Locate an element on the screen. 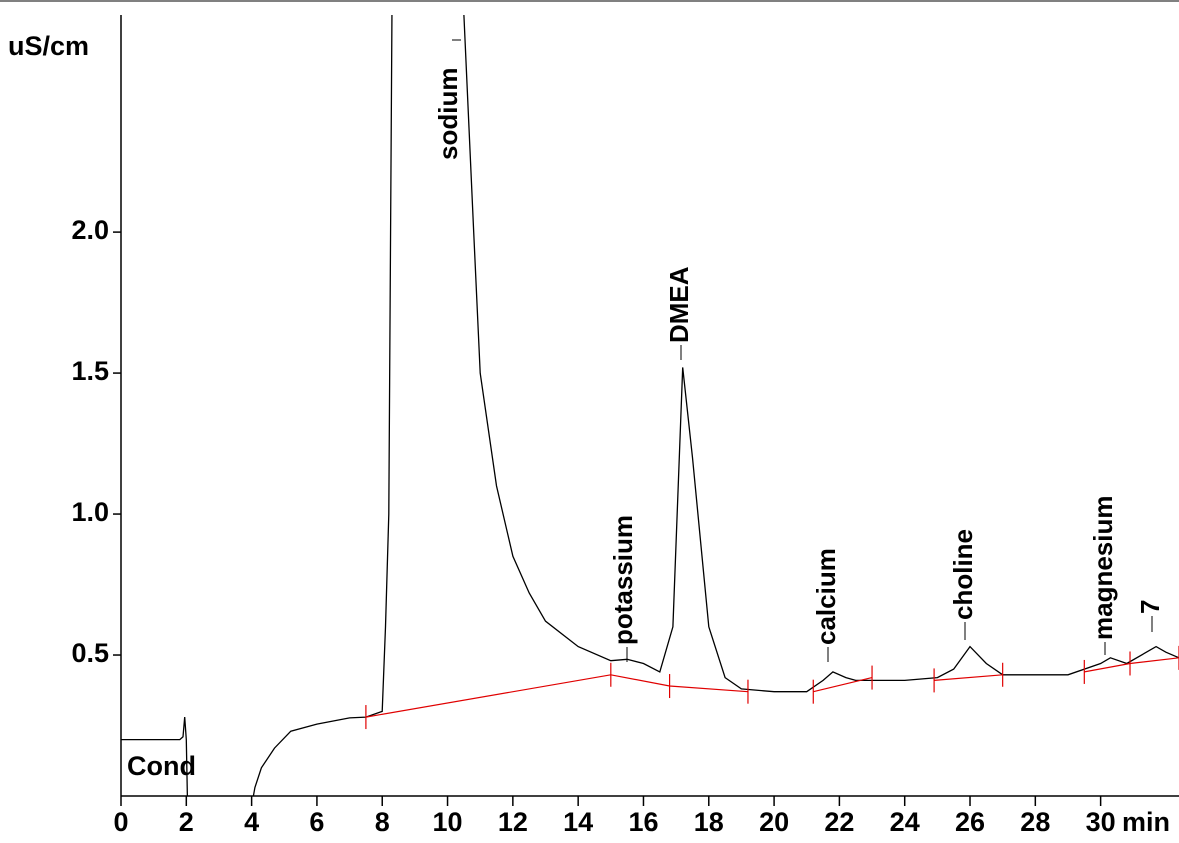 The width and height of the screenshot is (1179, 843). baseline is located at coordinates (772, 687).